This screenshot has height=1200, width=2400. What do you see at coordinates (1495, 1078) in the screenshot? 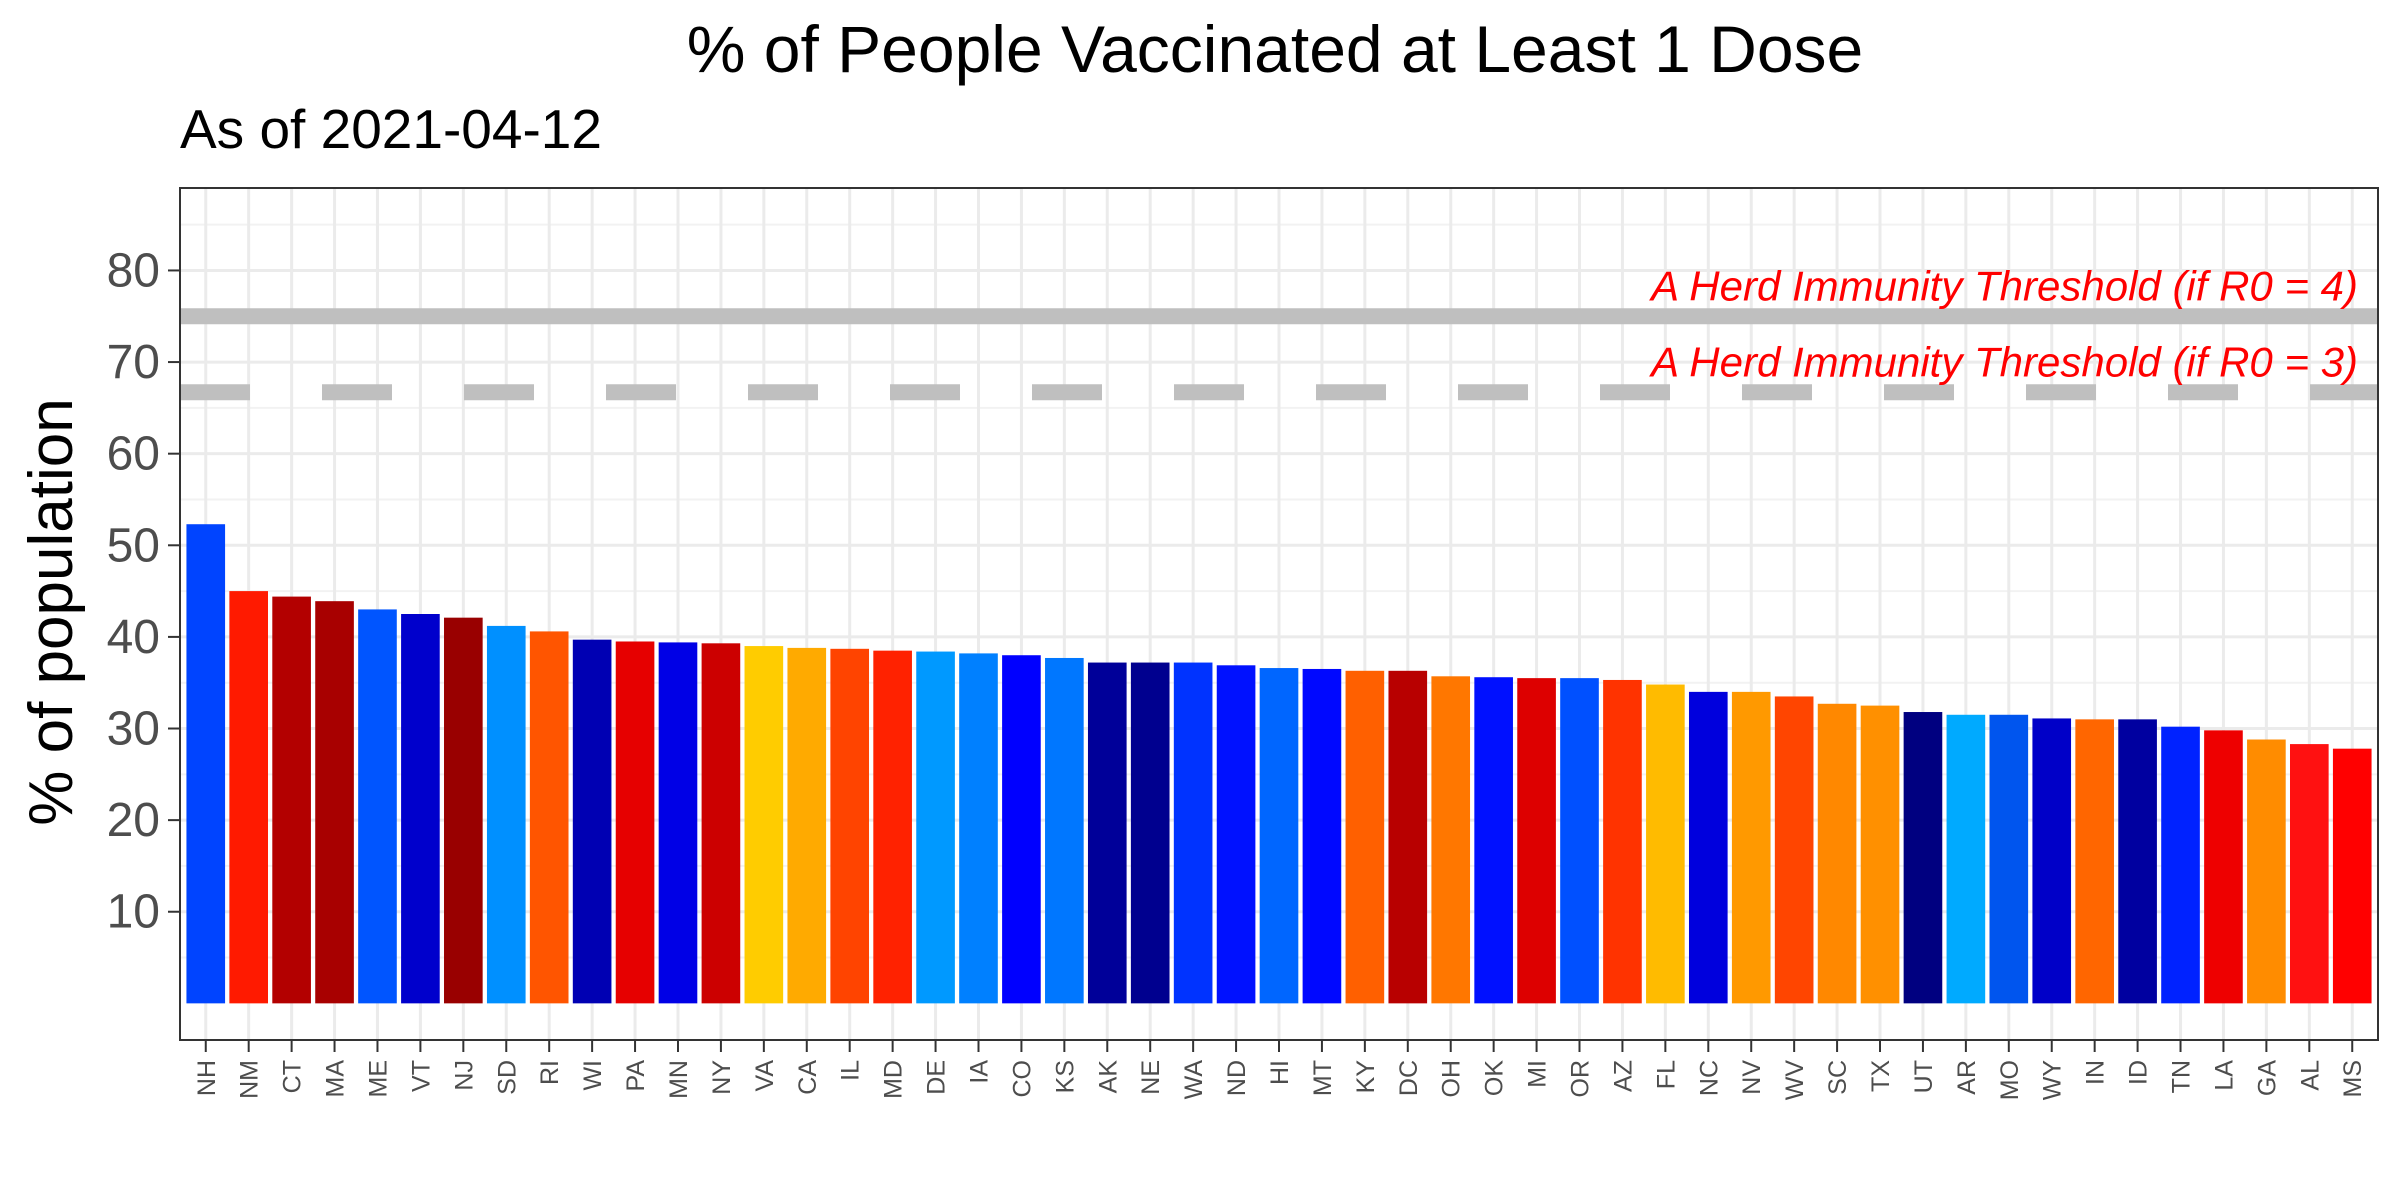
I see `x-tick-label: OK` at bounding box center [1495, 1078].